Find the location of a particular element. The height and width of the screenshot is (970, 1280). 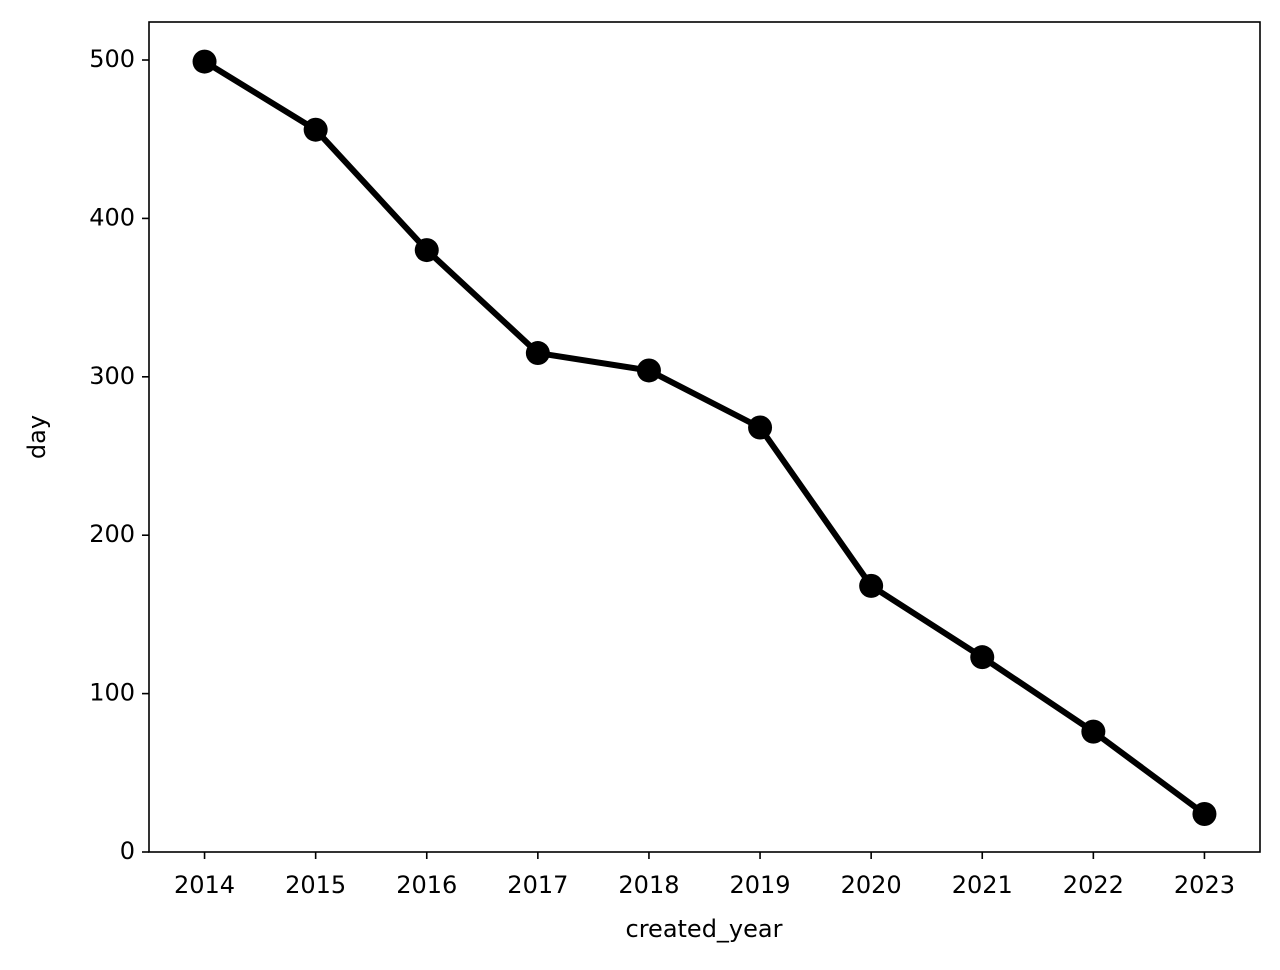

y-axis-label: day is located at coordinates (37, 437).